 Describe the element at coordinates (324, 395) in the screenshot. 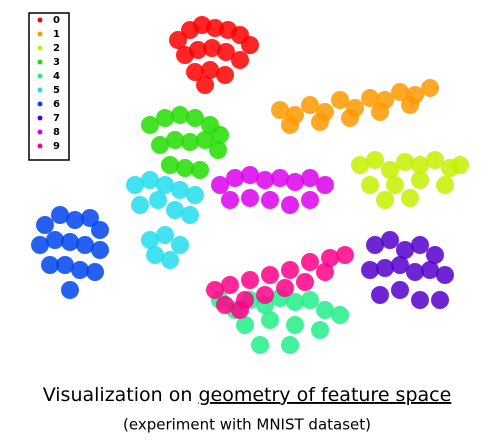

I see `caption-underlined: geometry of feature space` at that location.